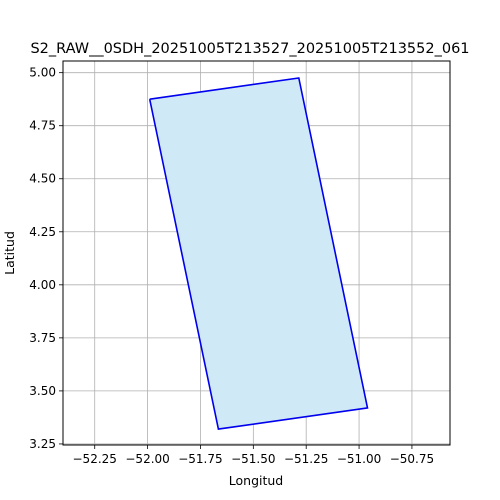 The width and height of the screenshot is (500, 500). I want to click on x-tick-label: −51.50, so click(253, 459).